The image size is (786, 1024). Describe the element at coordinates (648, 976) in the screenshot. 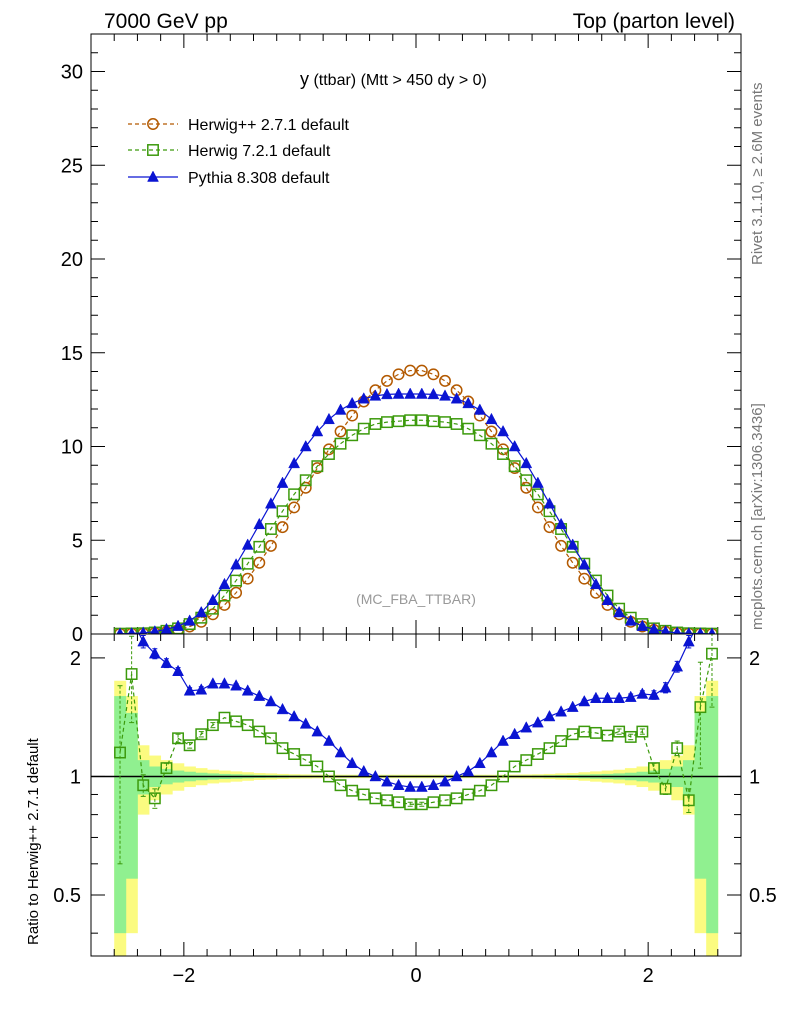

I see `ratio-xtick-label: 2` at that location.